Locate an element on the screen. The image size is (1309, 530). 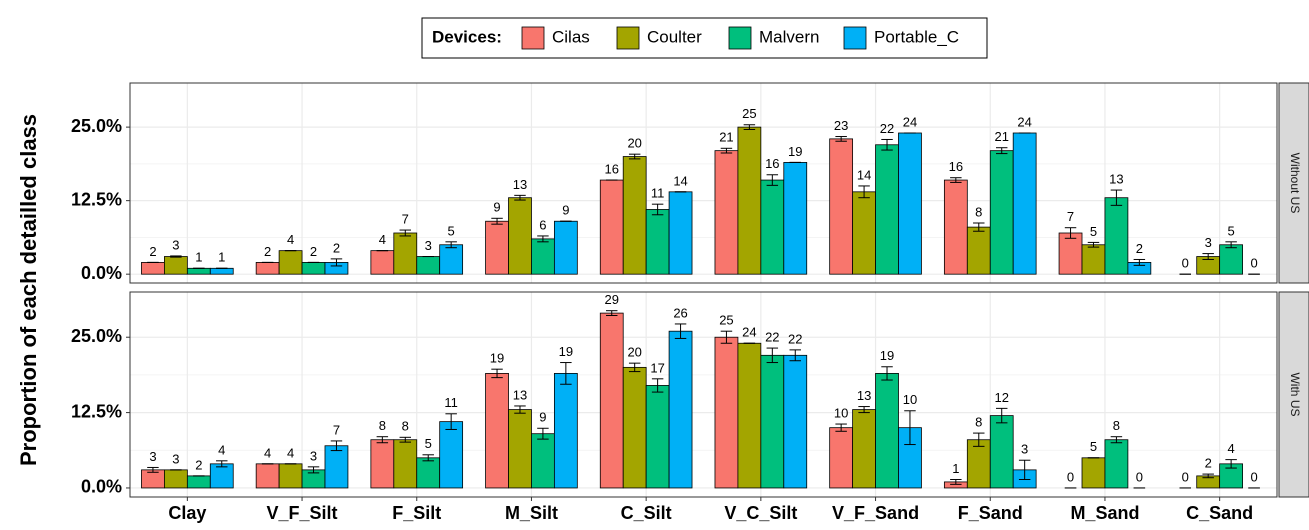
data-label: 24 is located at coordinates (749, 332).